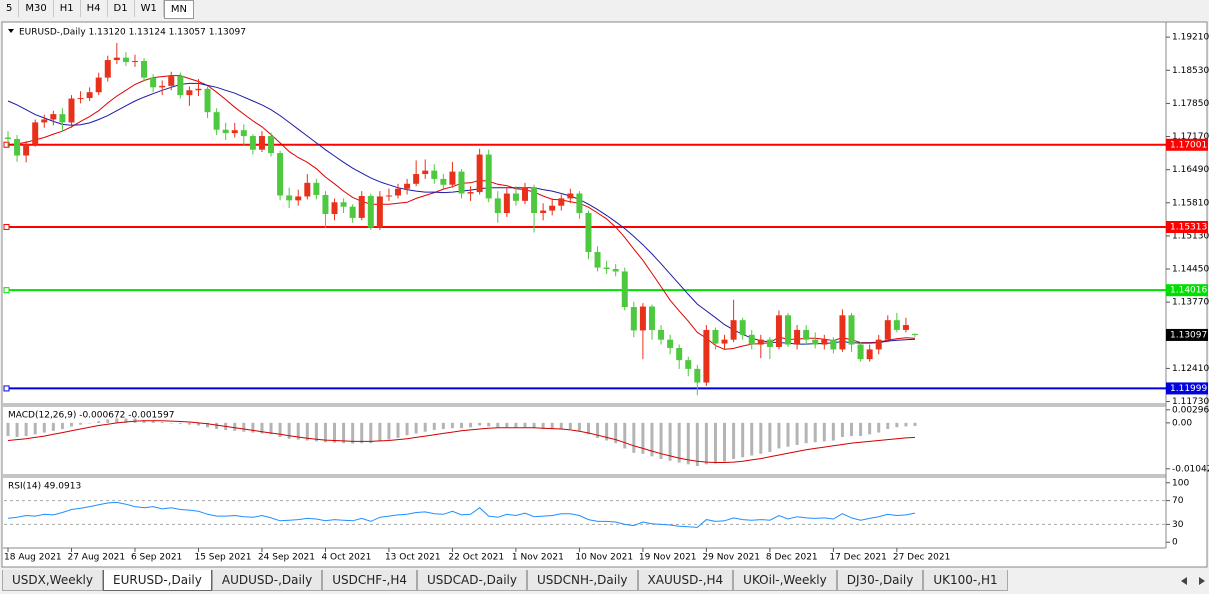 This screenshot has width=1209, height=594. What do you see at coordinates (11, 31) in the screenshot?
I see `collapse-icon` at bounding box center [11, 31].